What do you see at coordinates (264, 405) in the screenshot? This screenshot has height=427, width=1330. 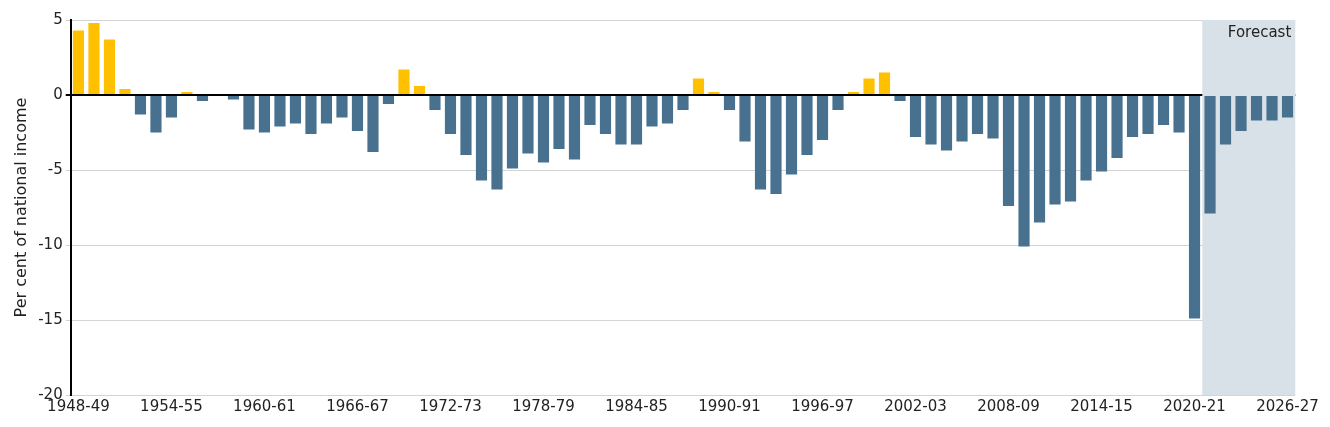 I see `x-tick-label: 1960-61` at bounding box center [264, 405].